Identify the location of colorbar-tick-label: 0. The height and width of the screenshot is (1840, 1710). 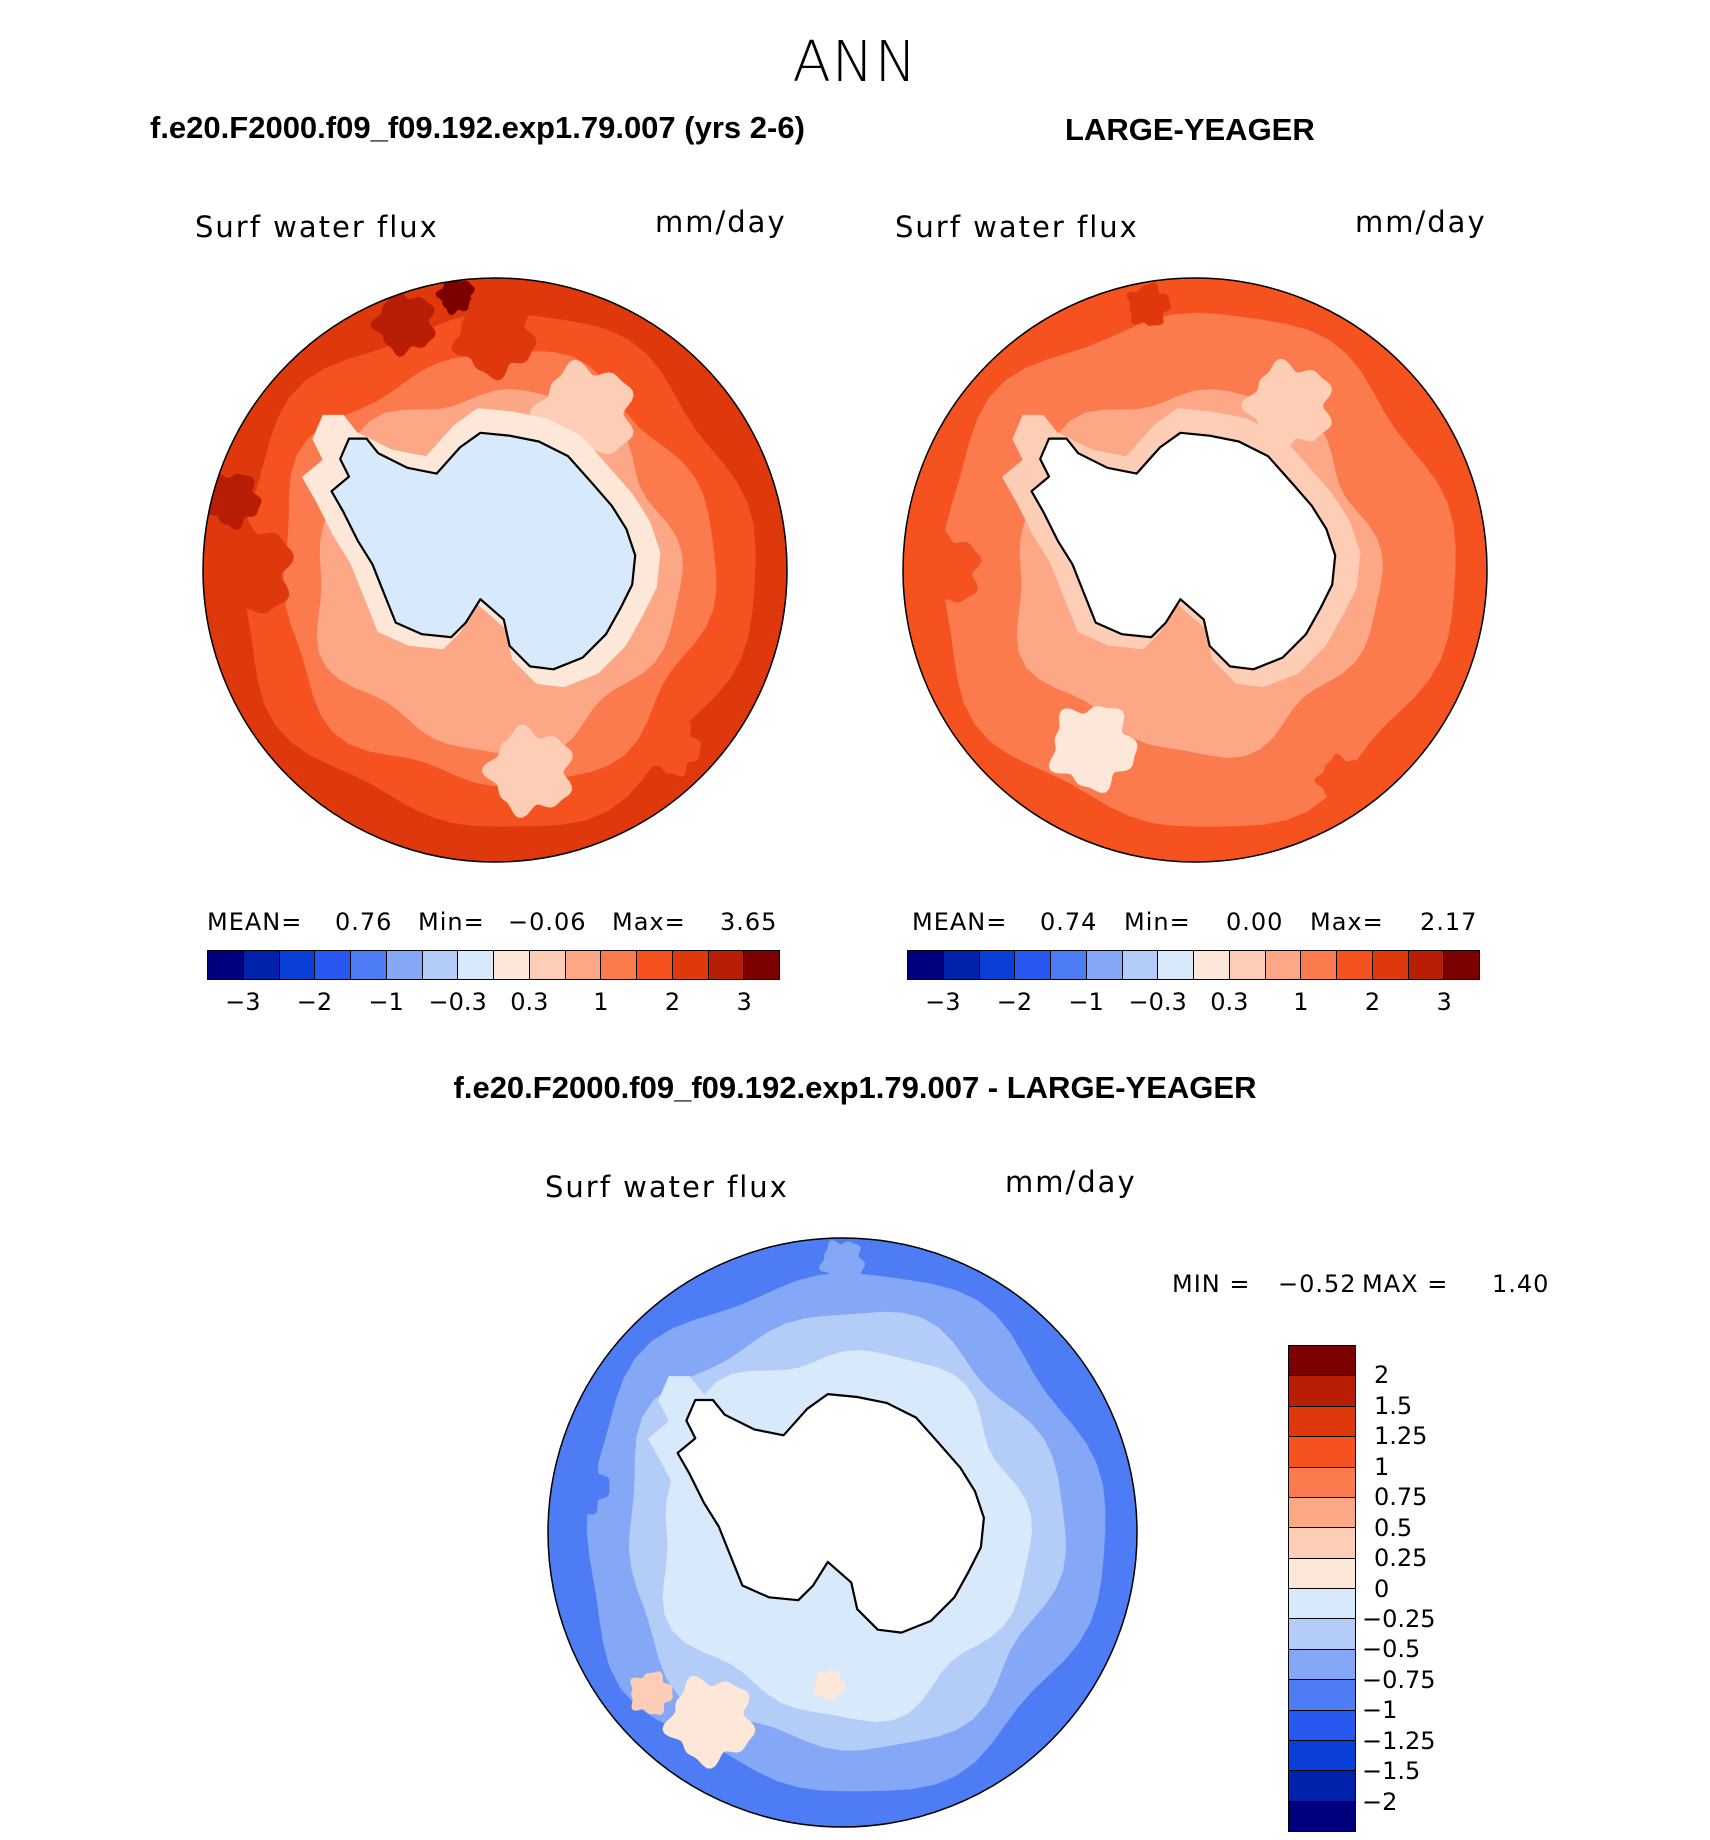
(1382, 1588).